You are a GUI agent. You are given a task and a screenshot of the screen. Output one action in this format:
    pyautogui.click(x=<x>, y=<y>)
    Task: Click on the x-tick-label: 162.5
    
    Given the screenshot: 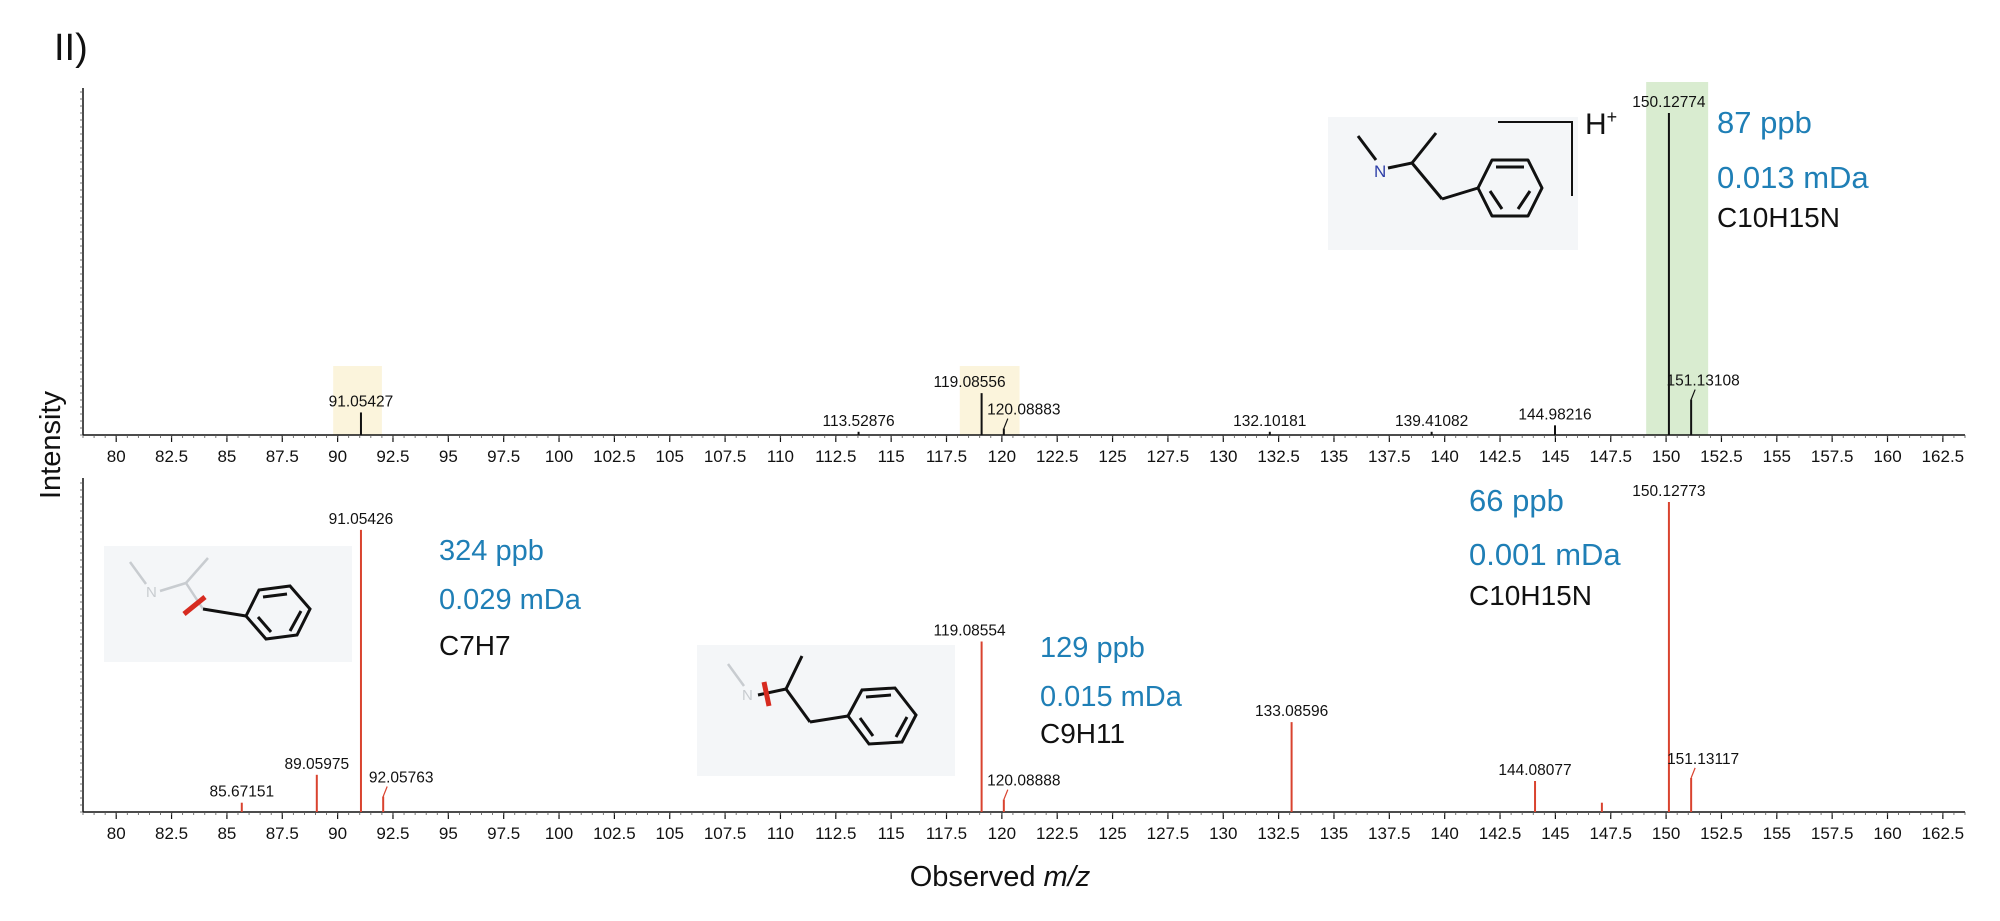 What is the action you would take?
    pyautogui.click(x=1943, y=456)
    